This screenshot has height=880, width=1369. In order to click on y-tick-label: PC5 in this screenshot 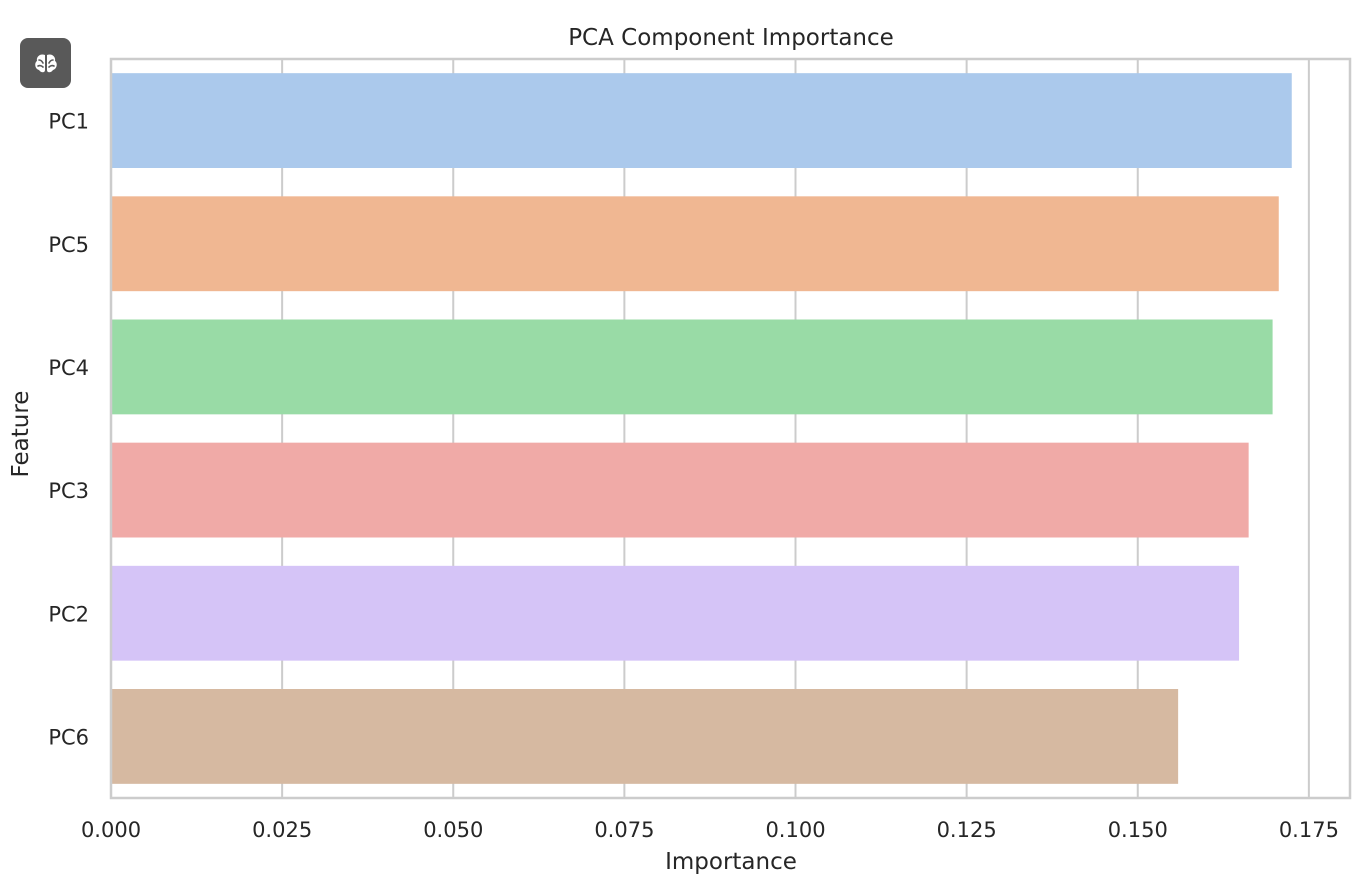, I will do `click(68, 245)`.